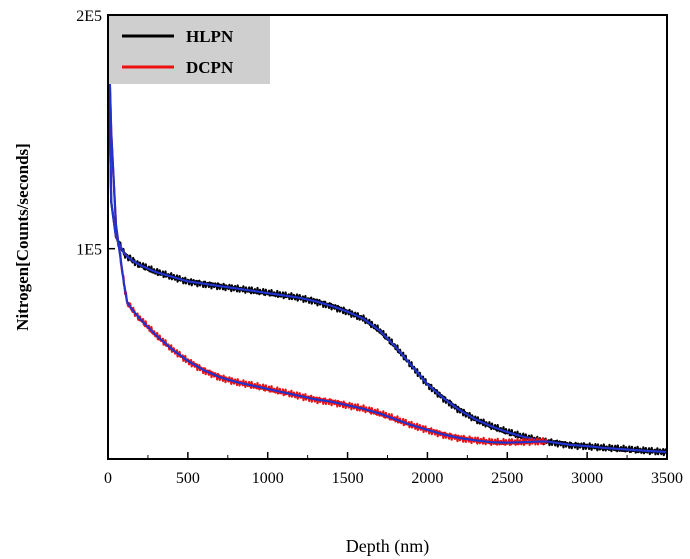  What do you see at coordinates (210, 67) in the screenshot?
I see `legend-label-dcpn: DCPN` at bounding box center [210, 67].